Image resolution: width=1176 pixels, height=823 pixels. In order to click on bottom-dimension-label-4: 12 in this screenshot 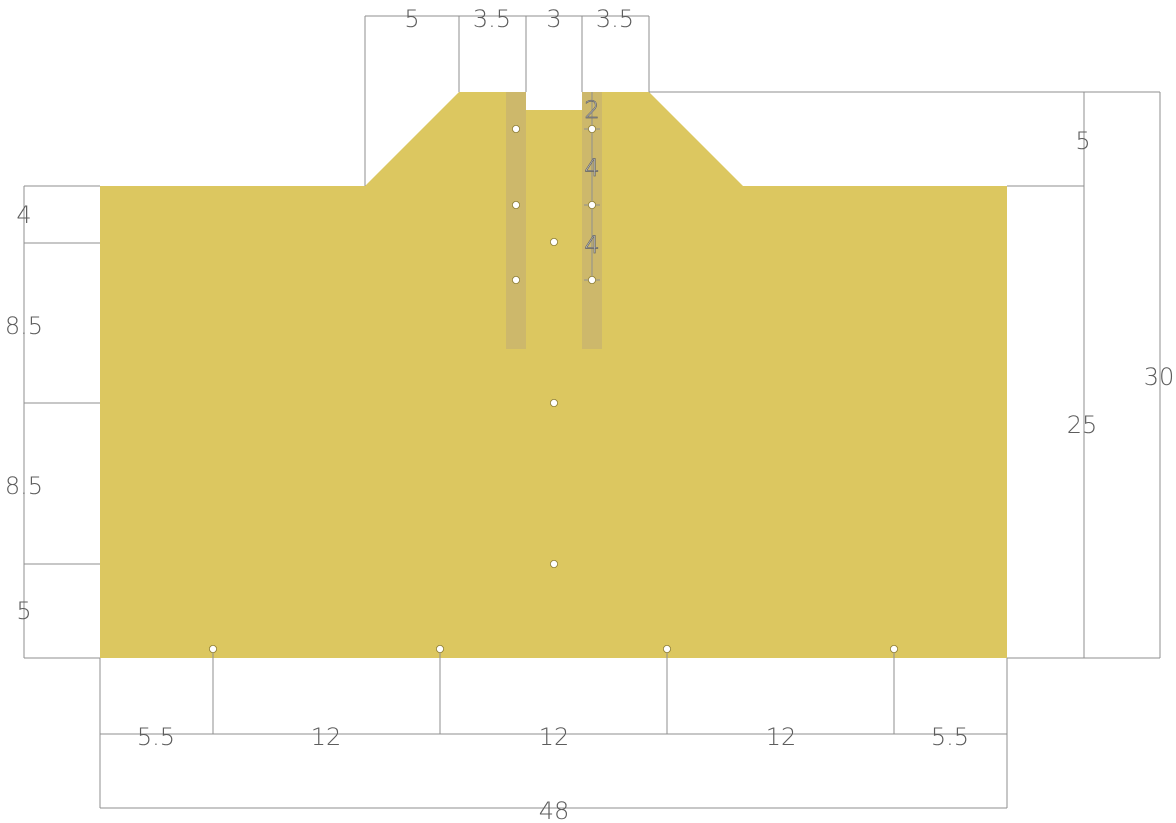, I will do `click(781, 737)`.